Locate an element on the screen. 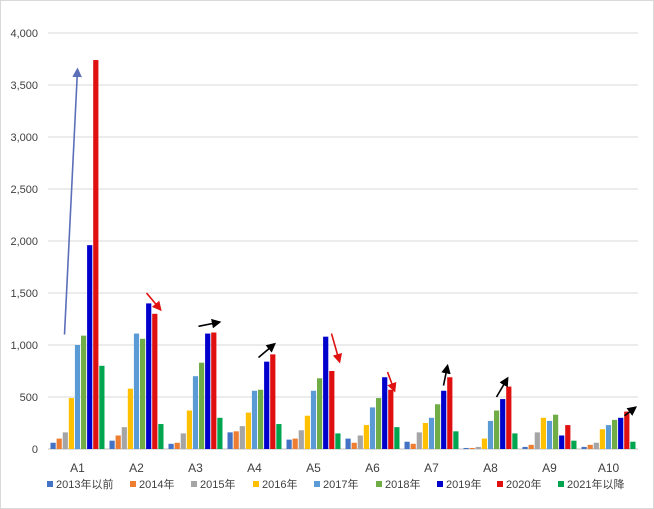  x-tick-label: A8 is located at coordinates (490, 468).